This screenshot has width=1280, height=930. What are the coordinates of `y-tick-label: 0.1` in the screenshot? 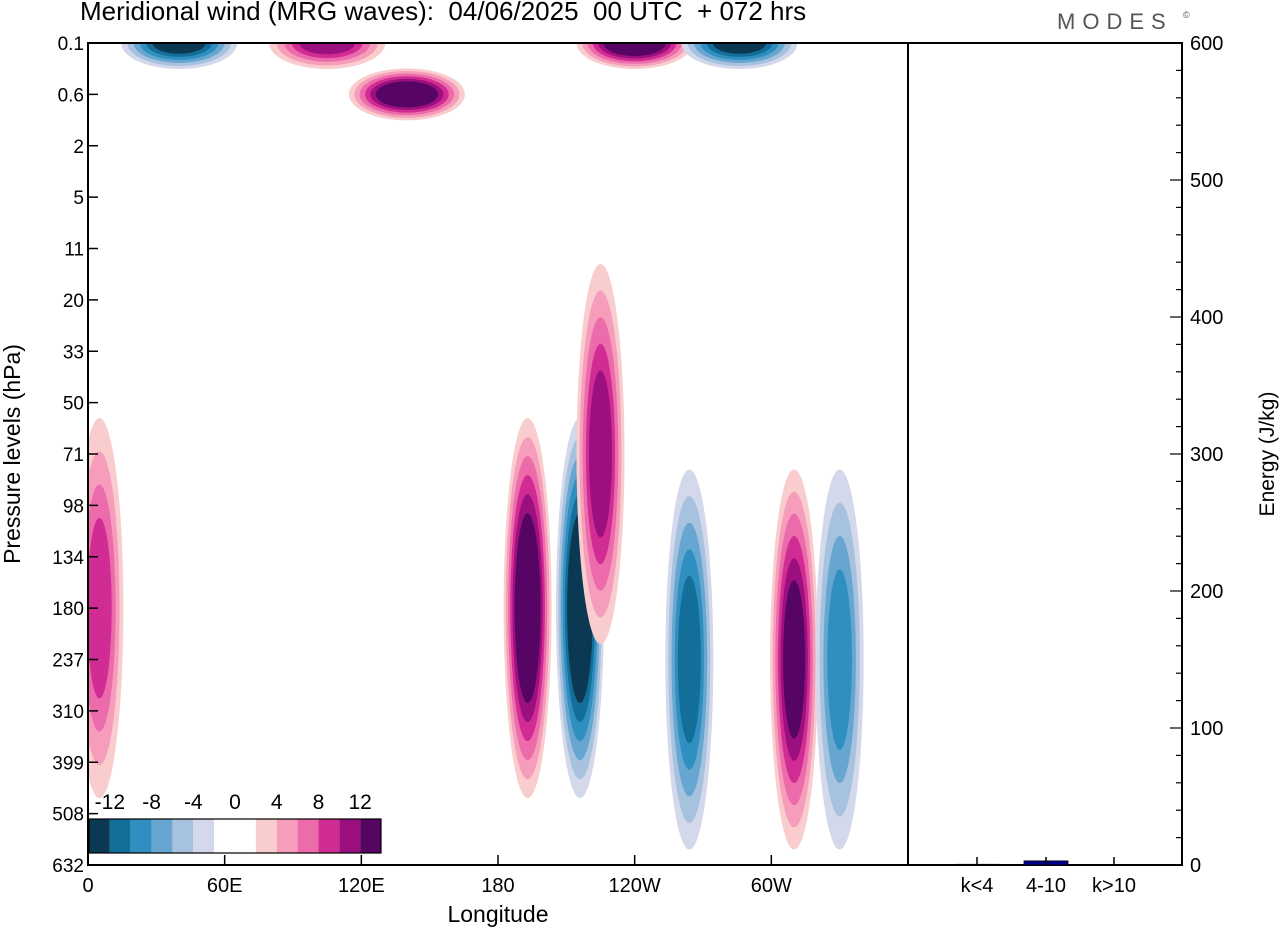 It's located at (71, 44).